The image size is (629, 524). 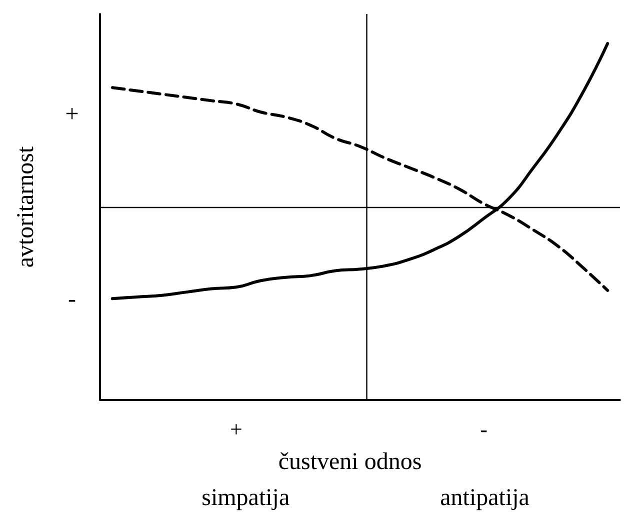 What do you see at coordinates (485, 498) in the screenshot?
I see `text: antipatija` at bounding box center [485, 498].